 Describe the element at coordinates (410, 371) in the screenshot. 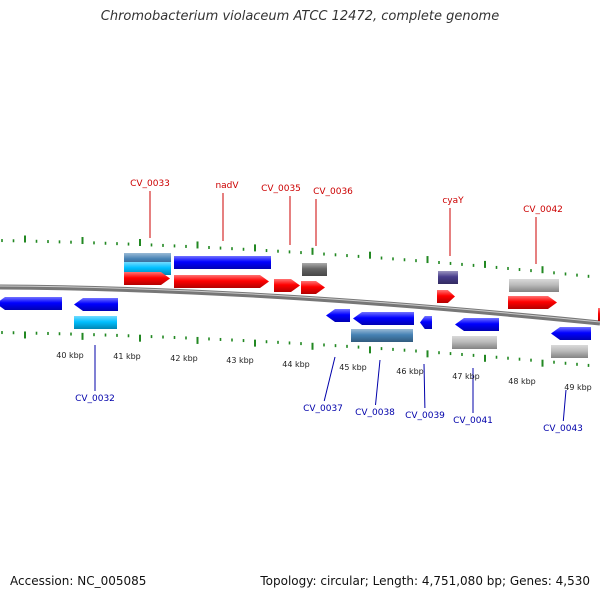

I see `scale-label: 46 kbp` at that location.